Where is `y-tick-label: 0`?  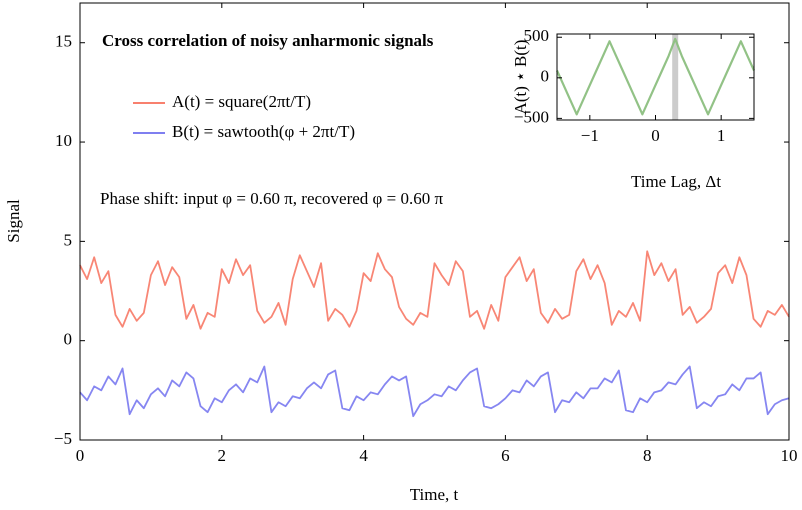 y-tick-label: 0 is located at coordinates (68, 339).